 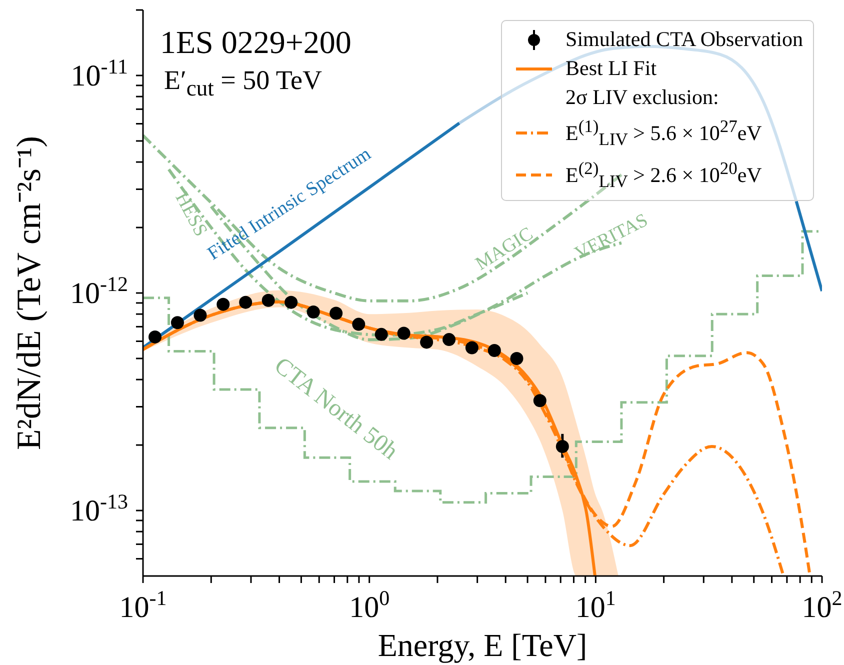 What do you see at coordinates (611, 68) in the screenshot?
I see `legend-label: Best LI Fit` at bounding box center [611, 68].